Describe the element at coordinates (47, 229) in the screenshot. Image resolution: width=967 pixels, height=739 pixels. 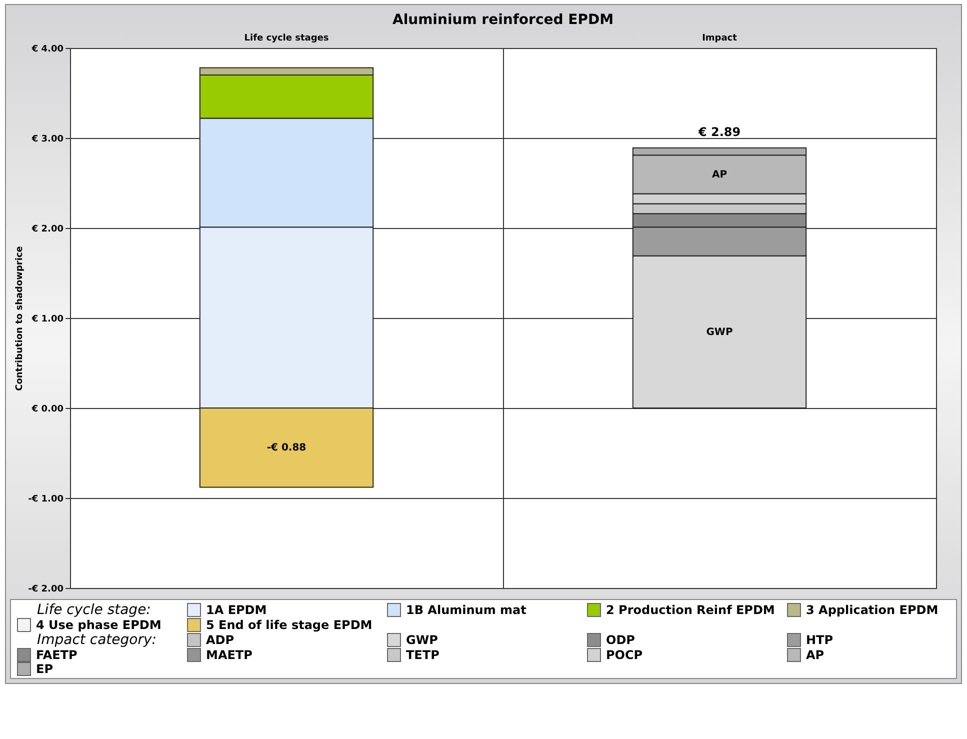
I see `y-tick-label: € 2.00` at that location.